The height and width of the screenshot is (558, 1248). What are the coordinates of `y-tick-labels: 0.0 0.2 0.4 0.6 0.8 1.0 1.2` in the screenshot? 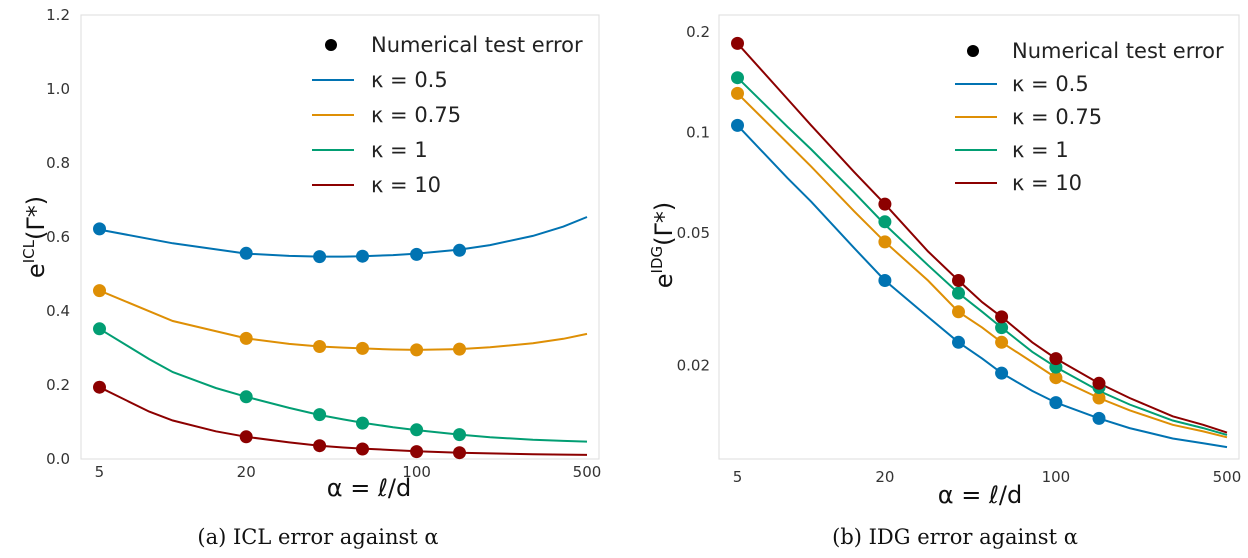 It's located at (58, 237).